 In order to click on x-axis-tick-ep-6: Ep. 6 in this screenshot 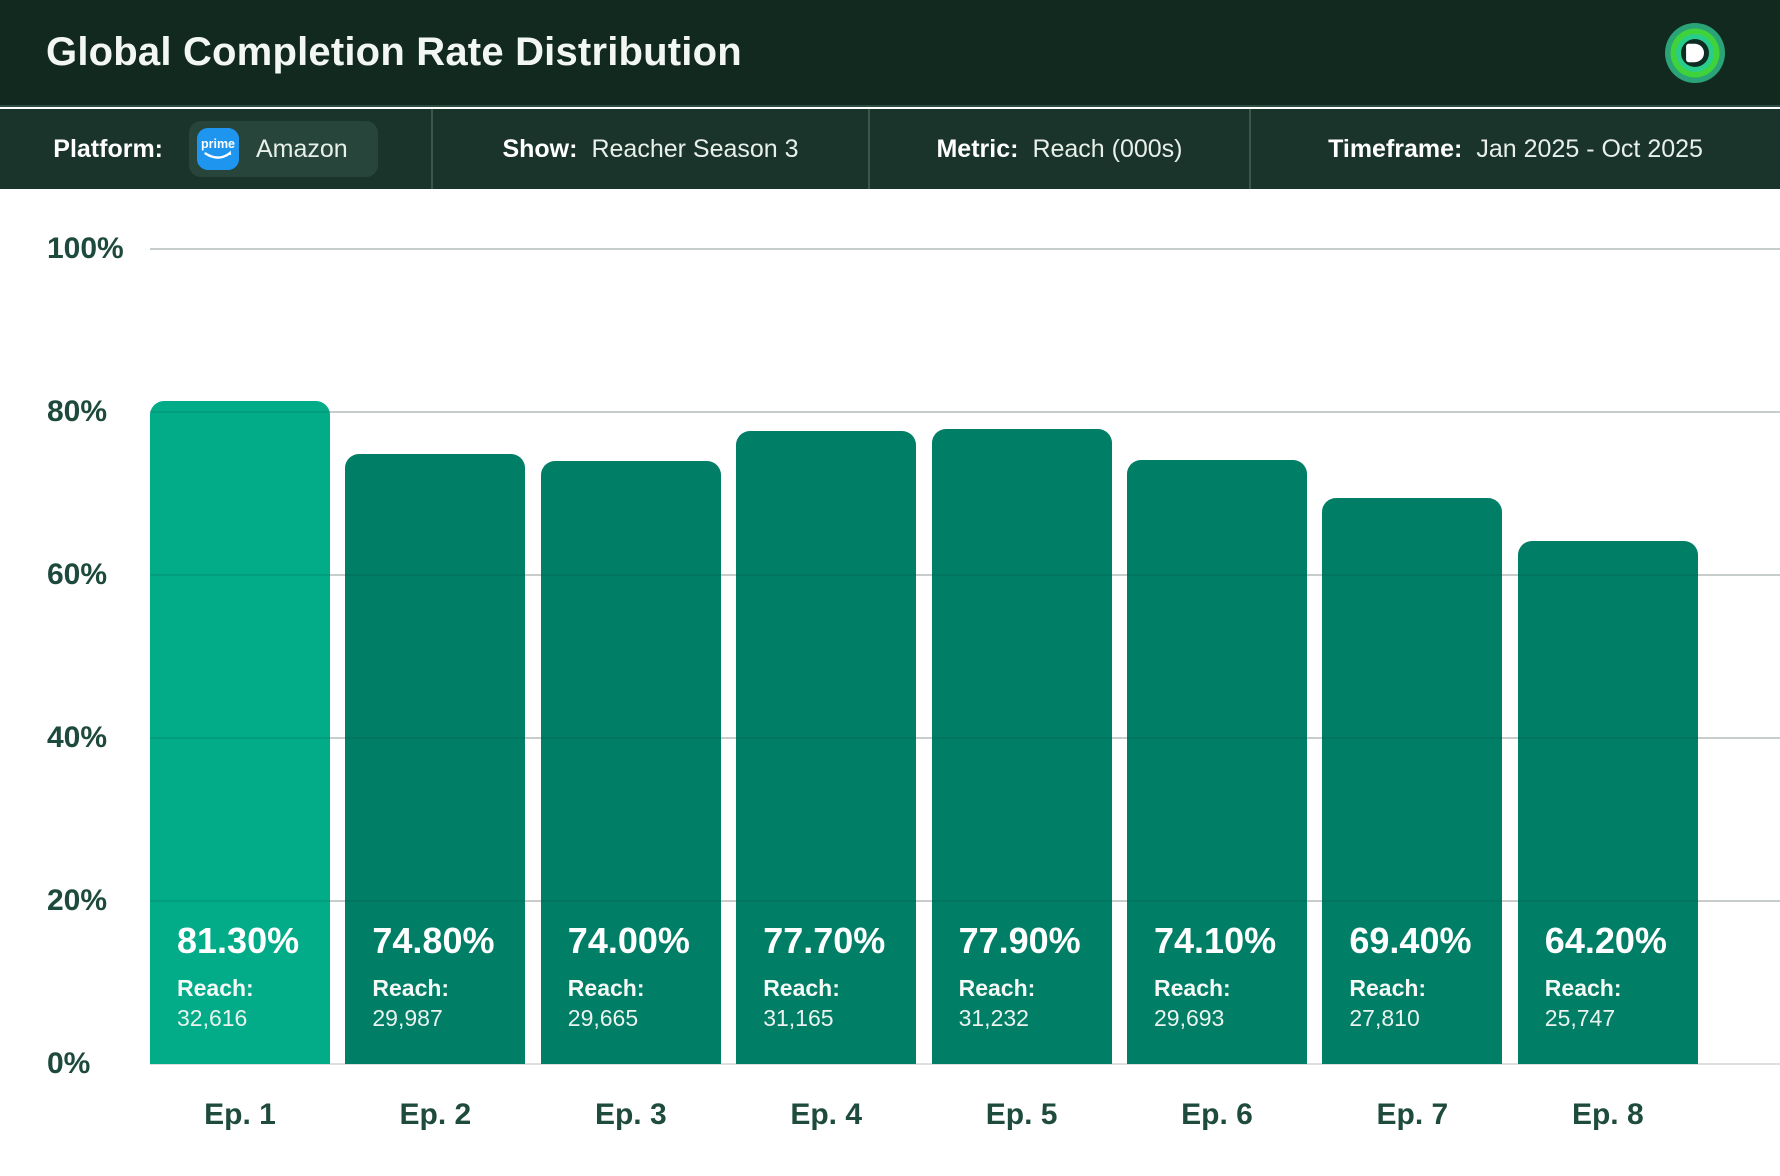, I will do `click(1217, 1114)`.